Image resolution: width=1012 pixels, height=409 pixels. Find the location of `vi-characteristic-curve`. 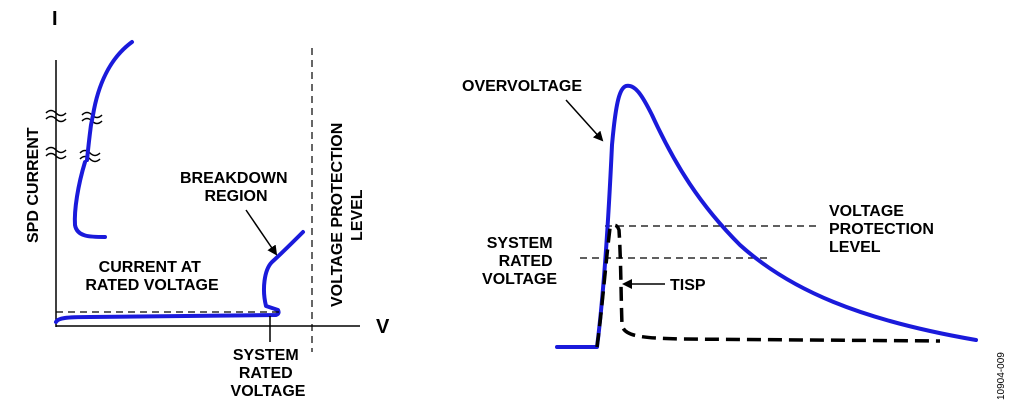

vi-characteristic-curve is located at coordinates (179, 277).